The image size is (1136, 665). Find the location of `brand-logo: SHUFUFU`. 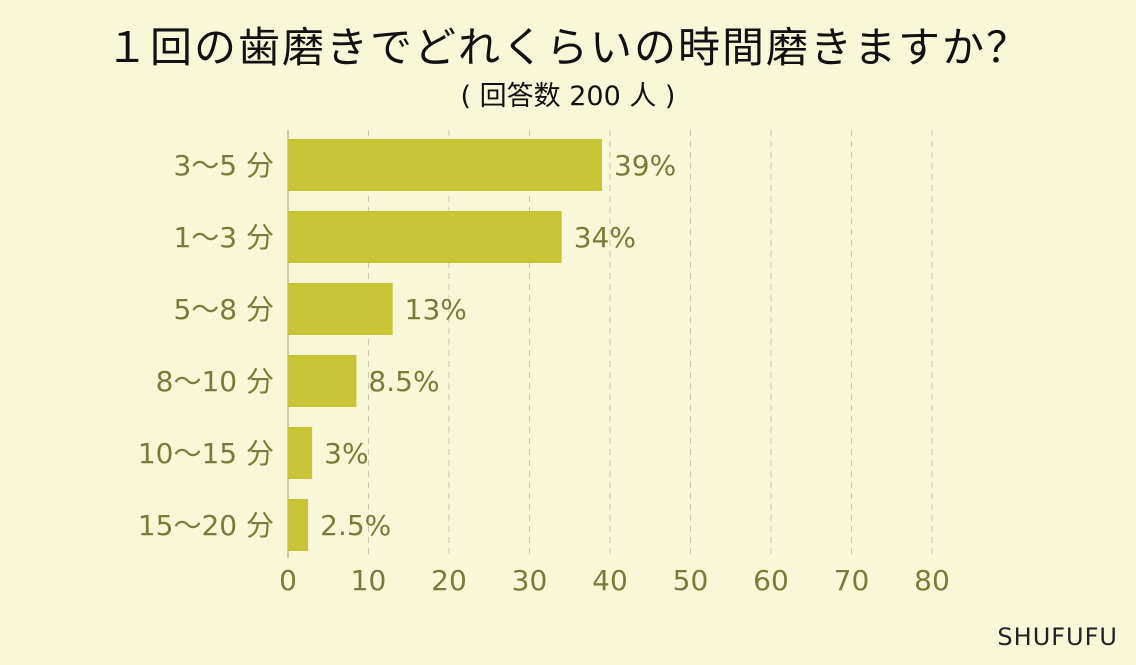

brand-logo: SHUFUFU is located at coordinates (1057, 637).